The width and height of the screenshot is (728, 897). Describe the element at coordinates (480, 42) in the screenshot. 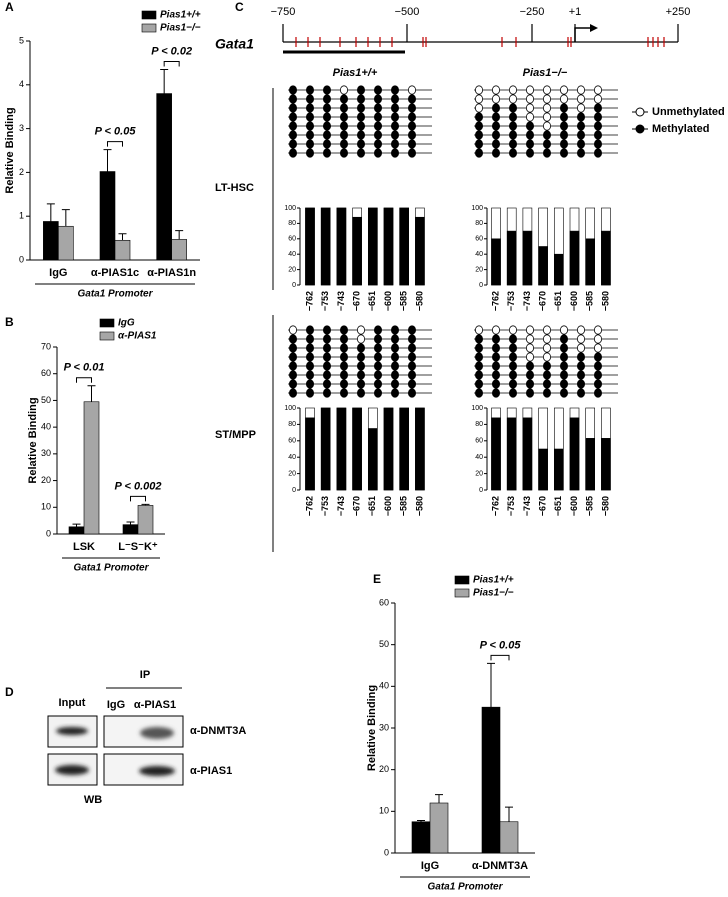

I see `cpg-sites` at that location.